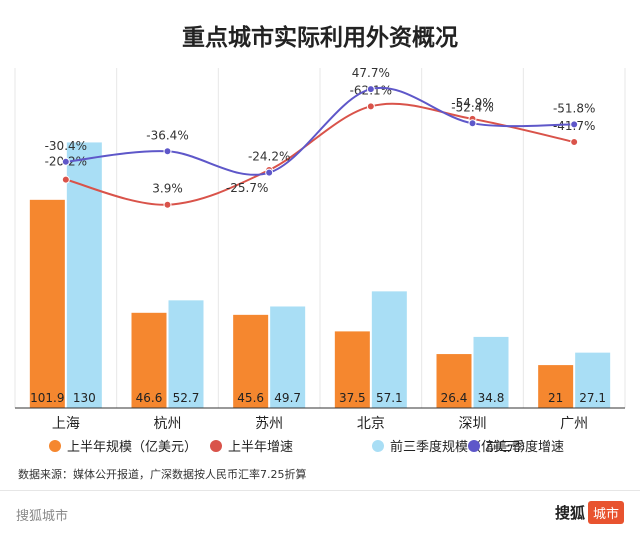 The image size is (640, 544). Describe the element at coordinates (461, 447) in the screenshot. I see `legend-label: 前三季度规模（亿美元）` at that location.